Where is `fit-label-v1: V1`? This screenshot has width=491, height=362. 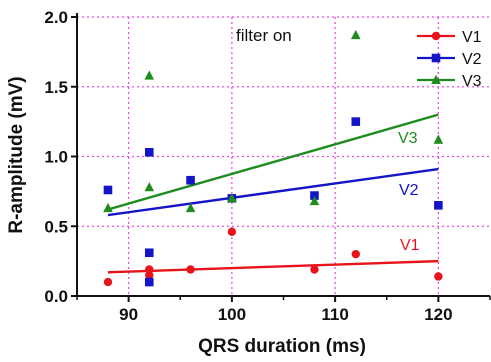
fit-label-v1: V1 is located at coordinates (410, 245).